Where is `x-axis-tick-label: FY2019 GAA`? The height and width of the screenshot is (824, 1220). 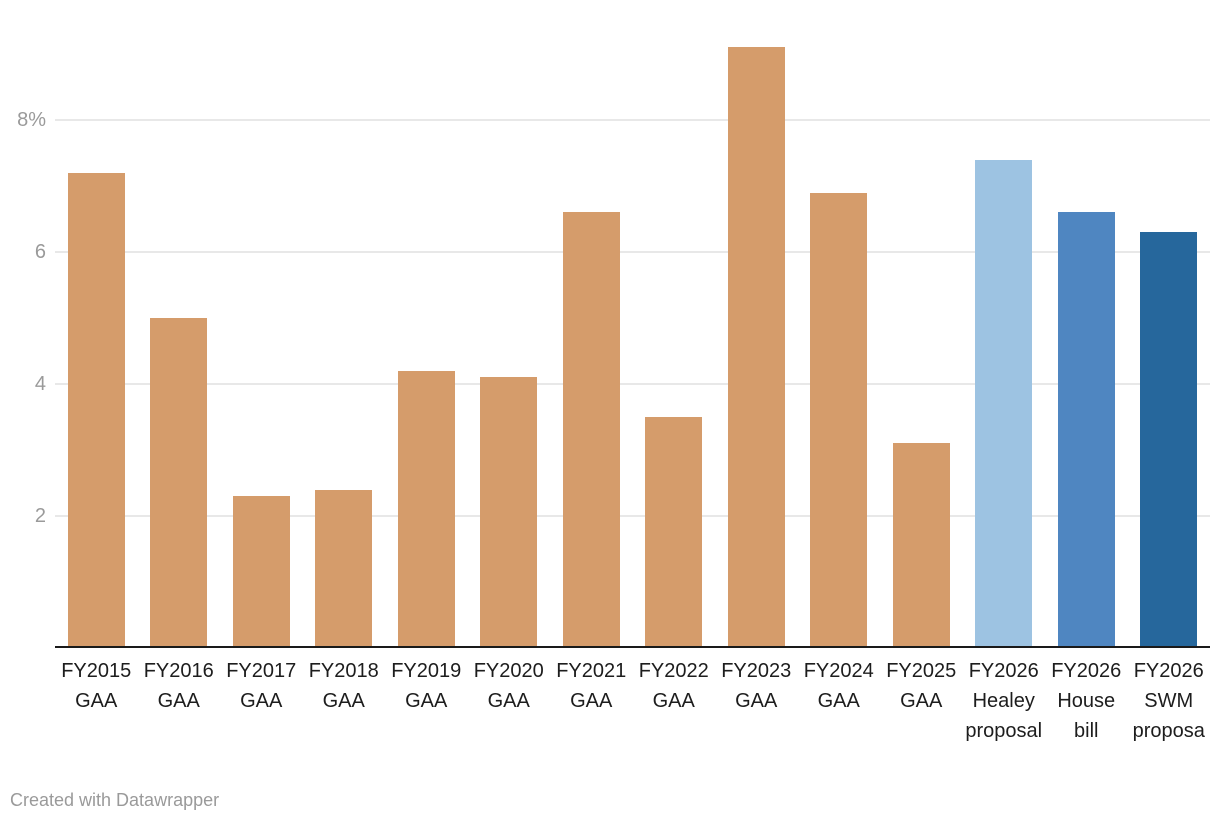
x-axis-tick-label: FY2019 GAA is located at coordinates (426, 686).